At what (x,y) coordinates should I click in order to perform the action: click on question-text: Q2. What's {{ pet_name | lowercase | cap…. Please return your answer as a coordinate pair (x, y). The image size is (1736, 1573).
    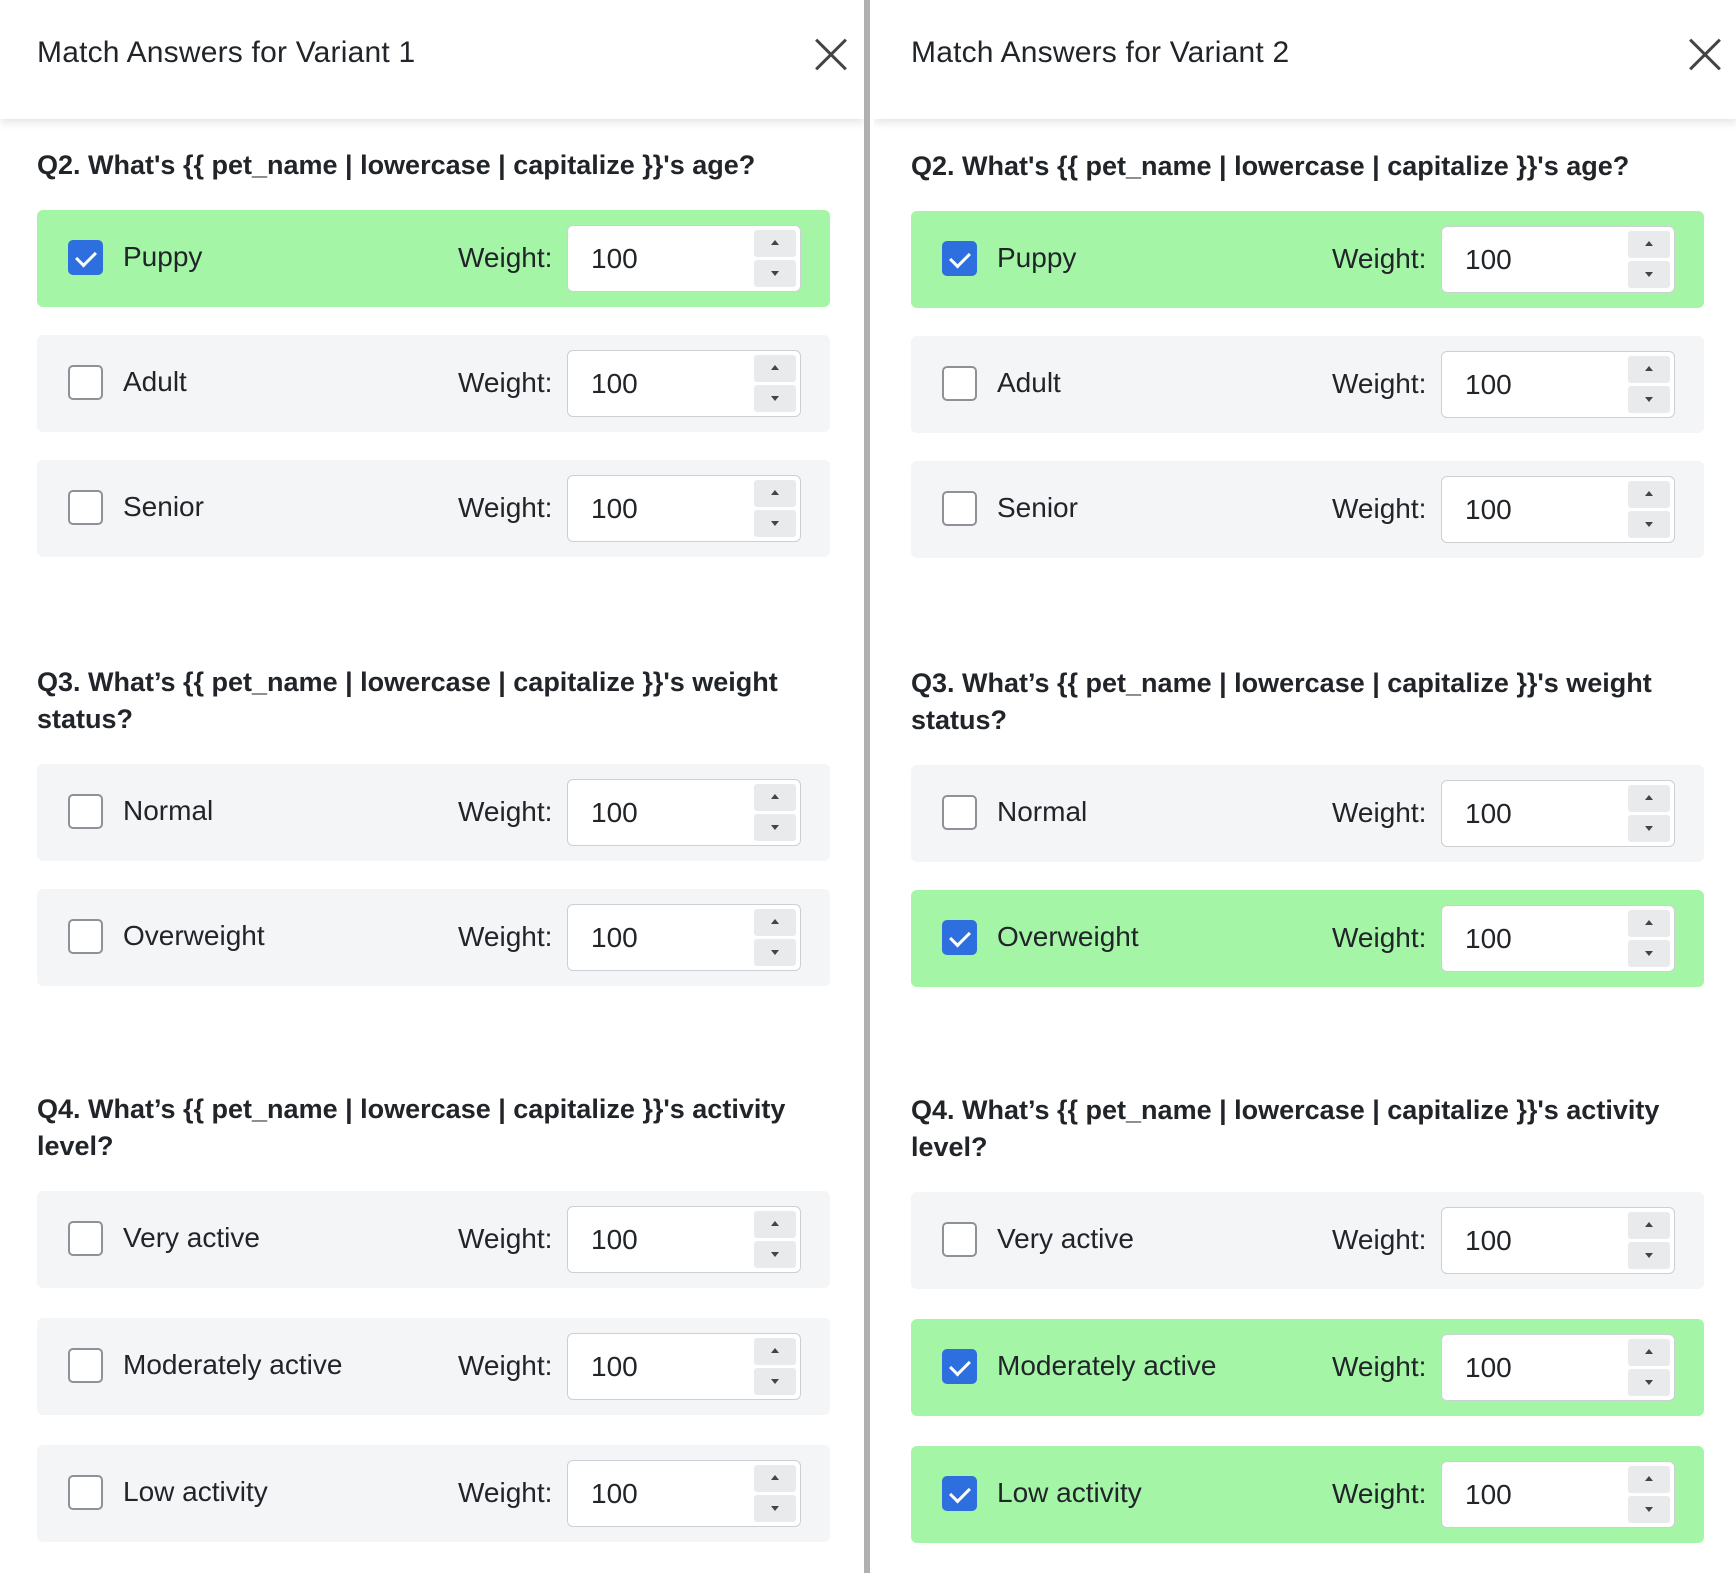
    Looking at the image, I should click on (1270, 166).